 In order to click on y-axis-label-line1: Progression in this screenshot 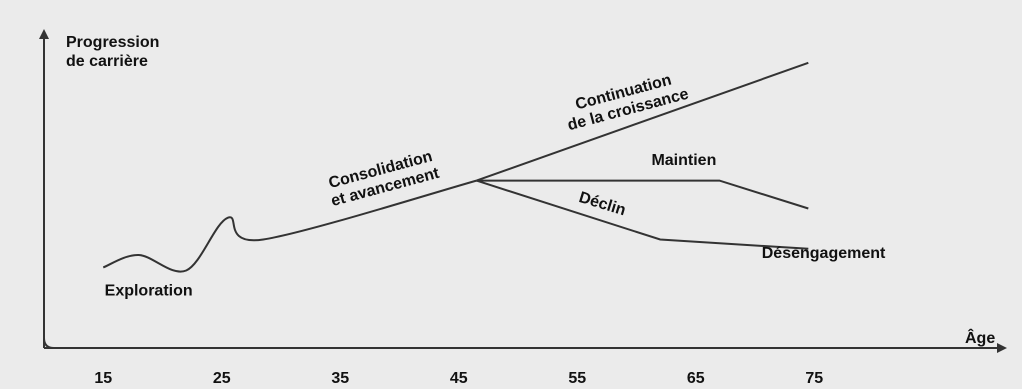, I will do `click(112, 42)`.